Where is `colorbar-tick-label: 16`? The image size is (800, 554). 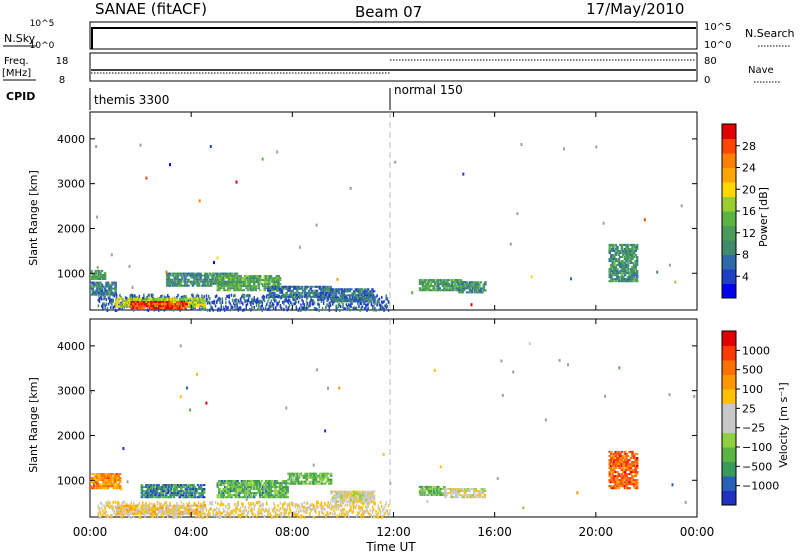 colorbar-tick-label: 16 is located at coordinates (749, 211).